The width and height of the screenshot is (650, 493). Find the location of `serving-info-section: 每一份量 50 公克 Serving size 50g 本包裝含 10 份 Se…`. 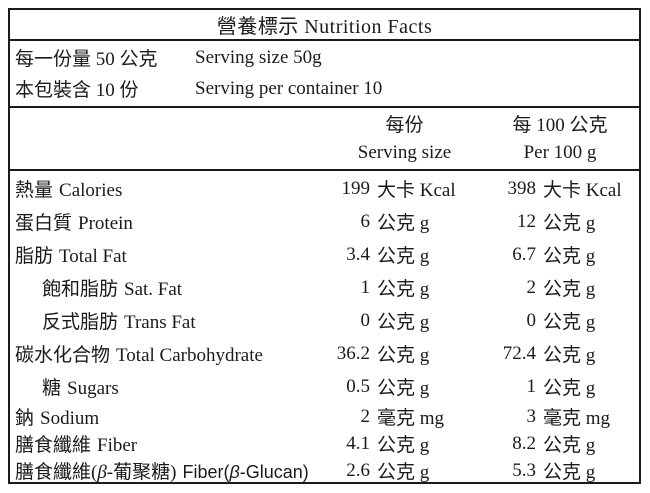

serving-info-section: 每一份量 50 公克 Serving size 50g 本包裝含 10 份 Se… is located at coordinates (324, 74).